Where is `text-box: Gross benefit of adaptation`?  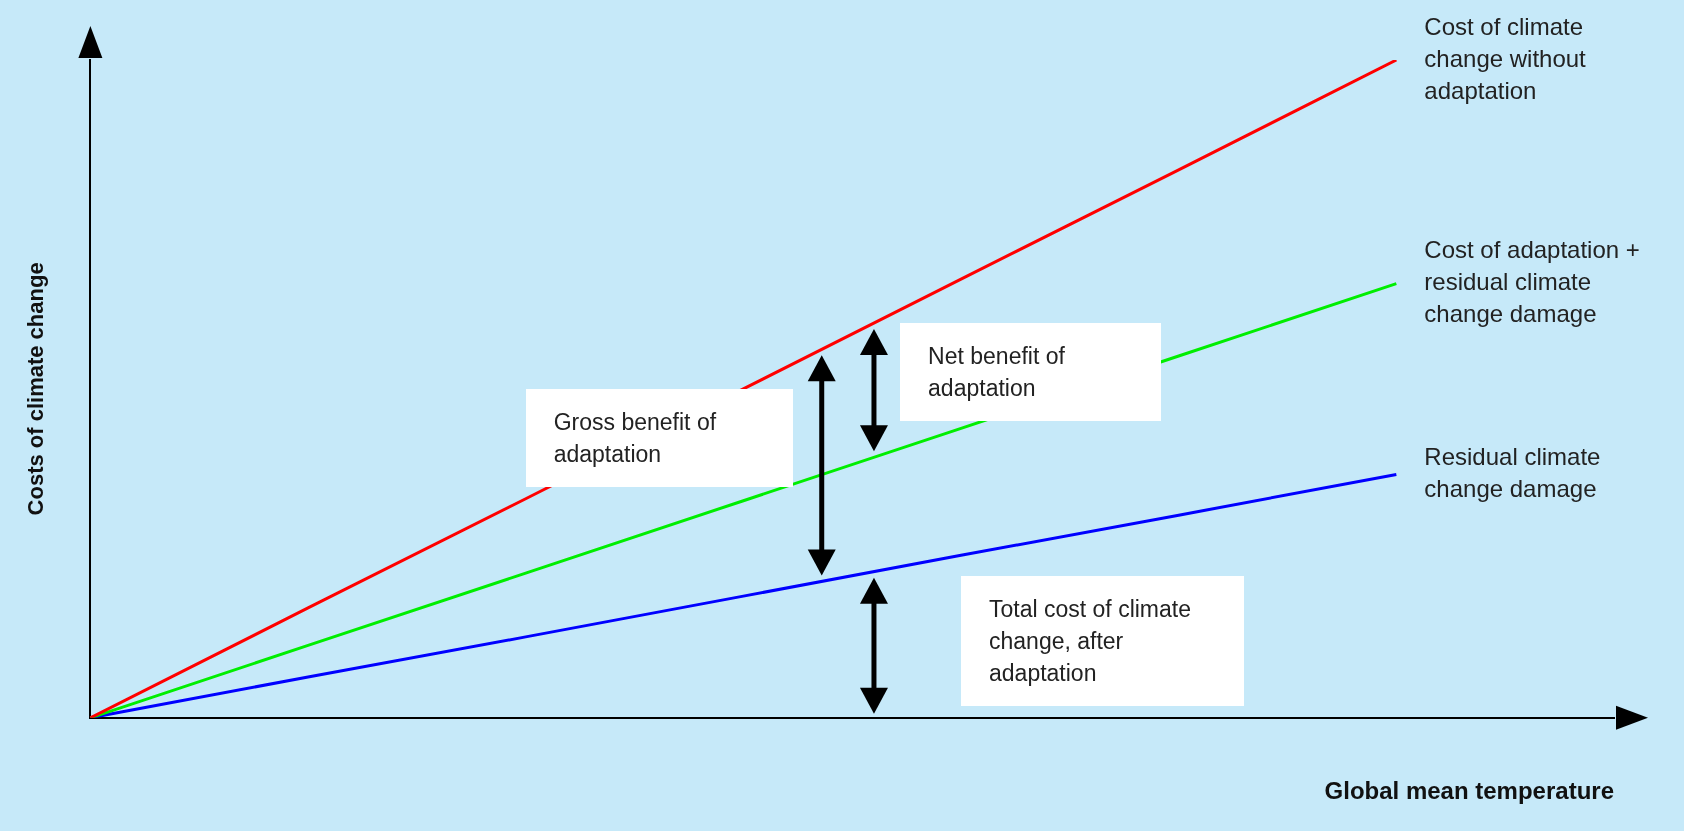 text-box: Gross benefit of adaptation is located at coordinates (659, 437).